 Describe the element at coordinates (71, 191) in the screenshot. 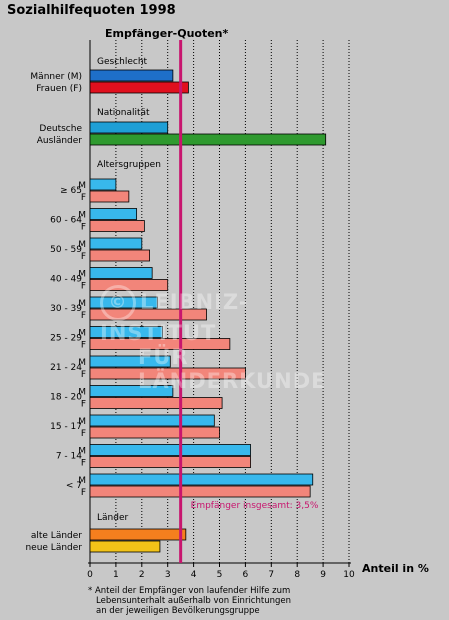

I see `category-label: ≥ 65` at that location.